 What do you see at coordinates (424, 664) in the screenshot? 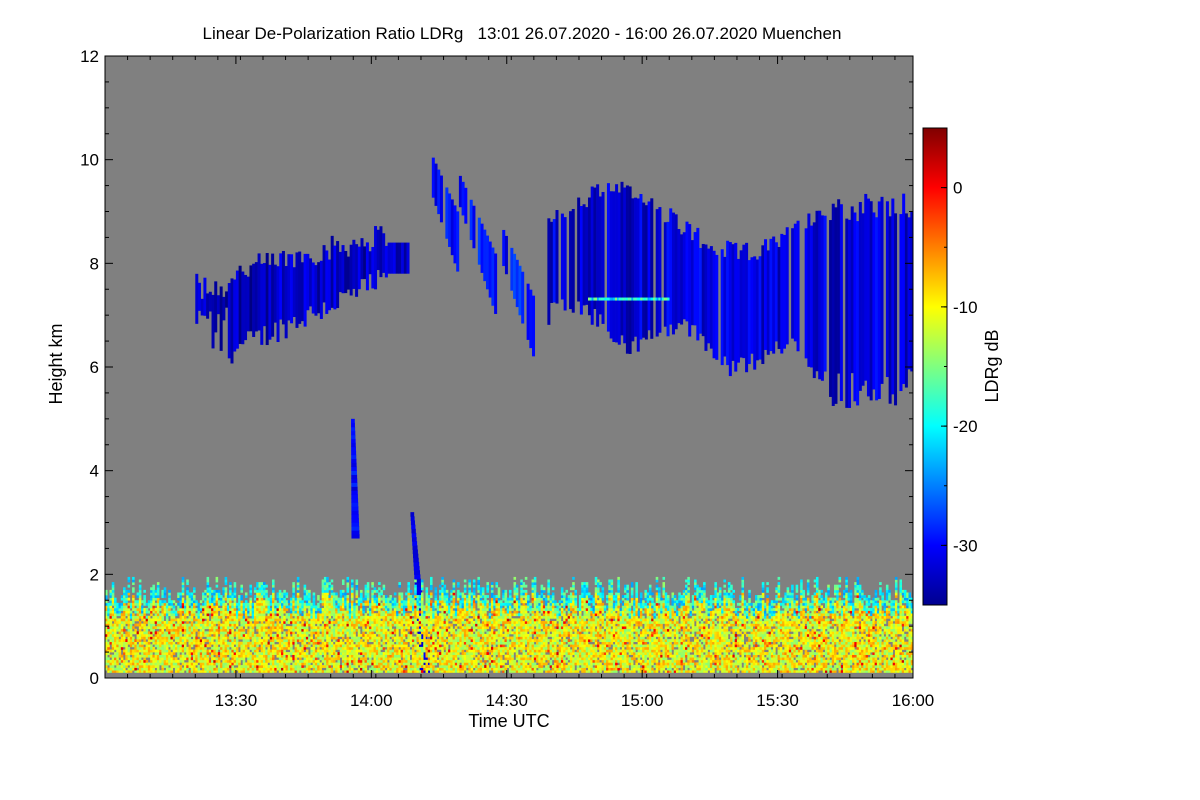
I see `shaft-cell` at bounding box center [424, 664].